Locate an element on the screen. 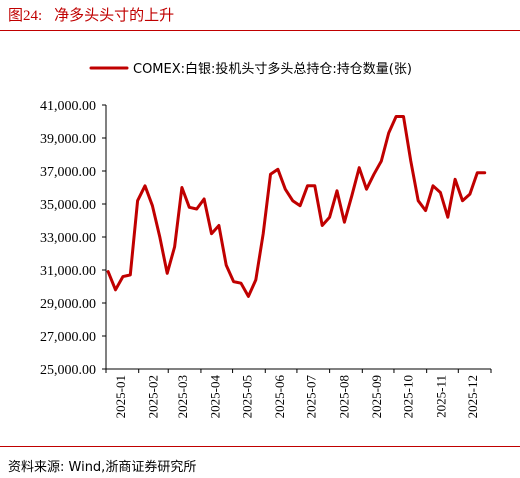 The height and width of the screenshot is (478, 520). x-tick-label: 2025-04 is located at coordinates (215, 397).